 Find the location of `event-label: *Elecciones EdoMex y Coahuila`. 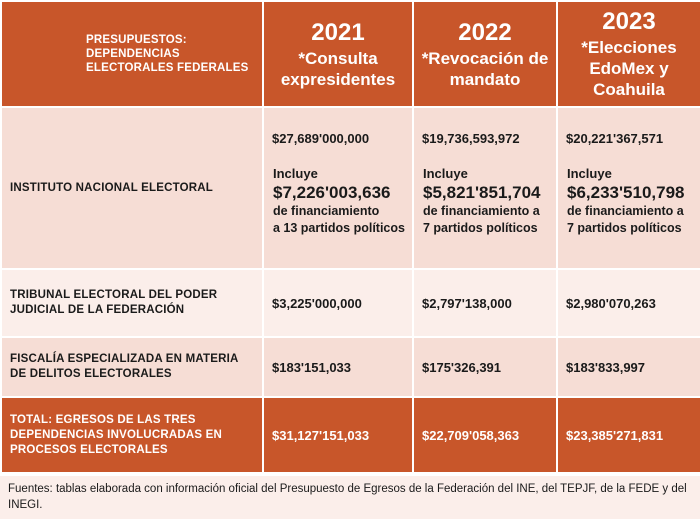

event-label: *Elecciones EdoMex y Coahuila is located at coordinates (629, 68).